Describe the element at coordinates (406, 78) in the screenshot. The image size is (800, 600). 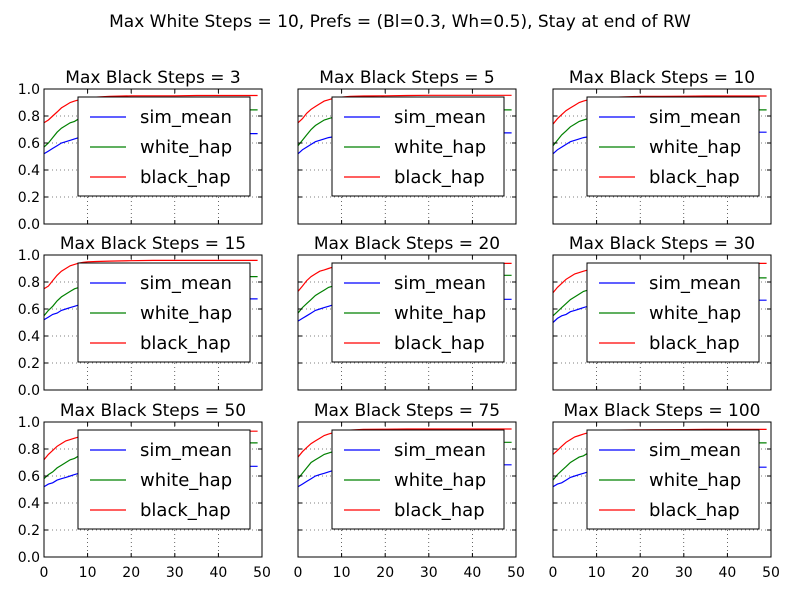
I see `subplot-title: Max Black Steps = 5` at that location.